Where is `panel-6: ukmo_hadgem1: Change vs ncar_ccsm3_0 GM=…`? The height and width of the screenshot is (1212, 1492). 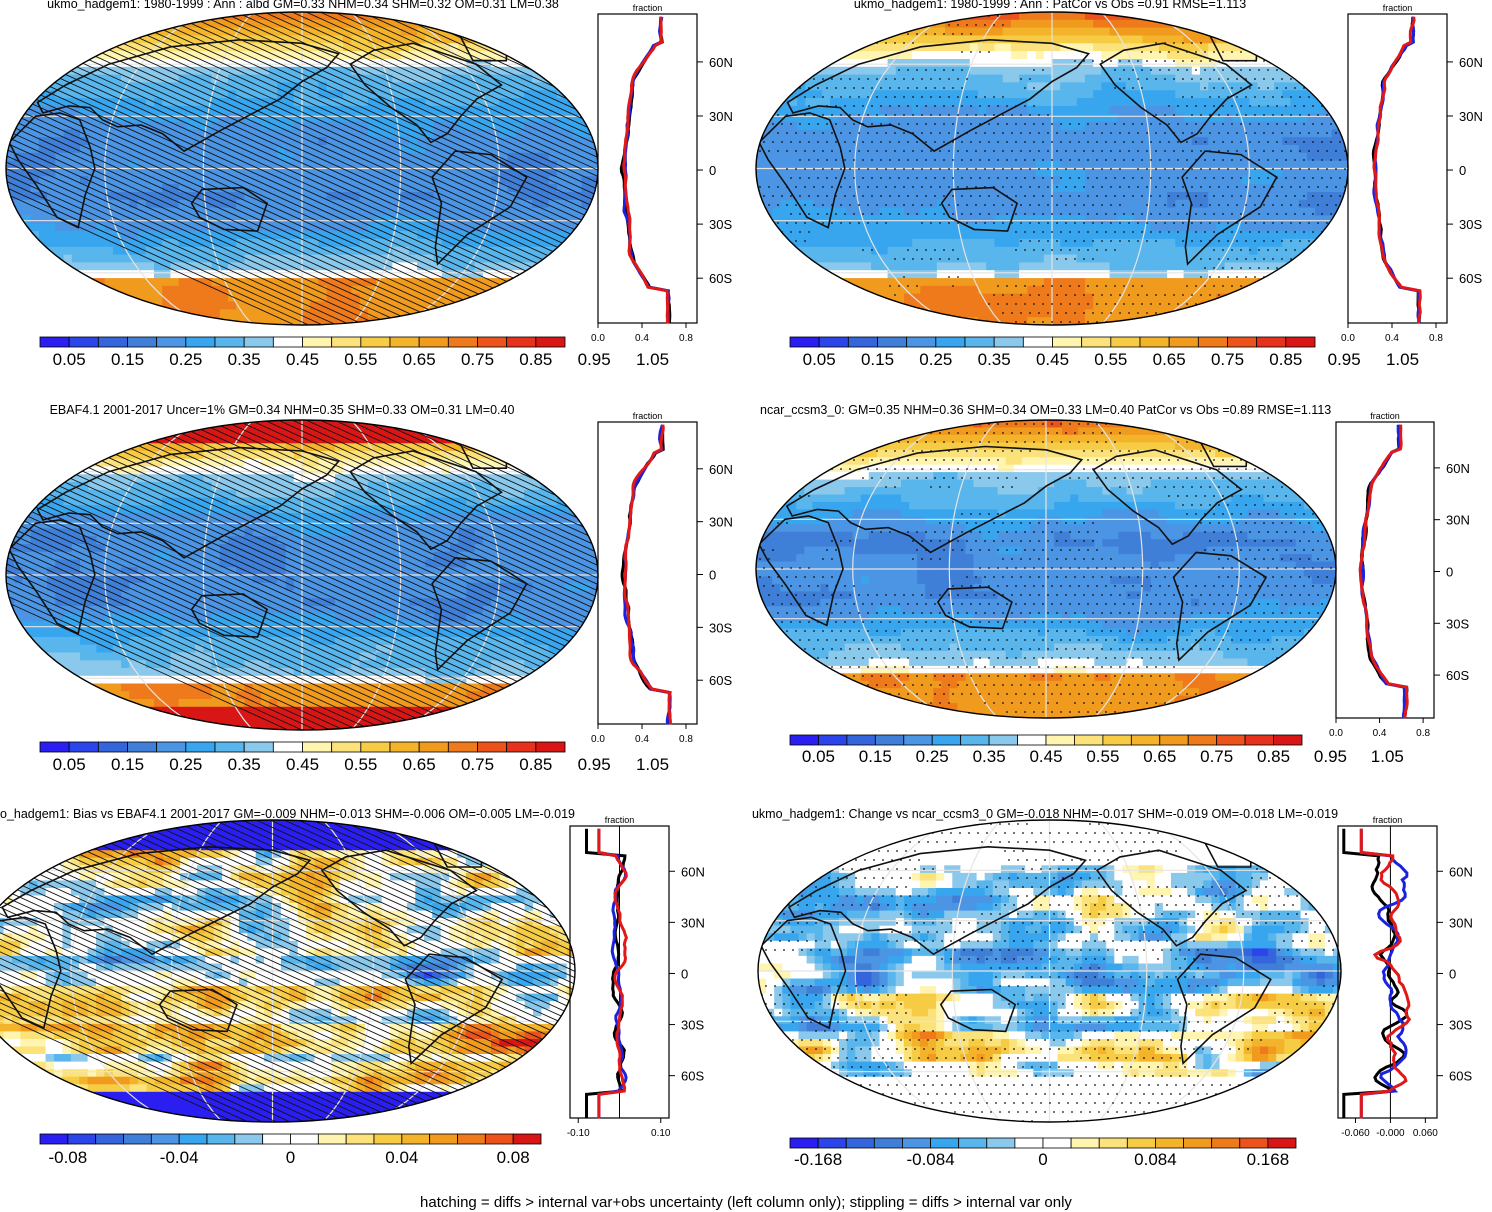
panel-6: ukmo_hadgem1: Change vs ncar_ccsm3_0 GM=… is located at coordinates (1112, 988).